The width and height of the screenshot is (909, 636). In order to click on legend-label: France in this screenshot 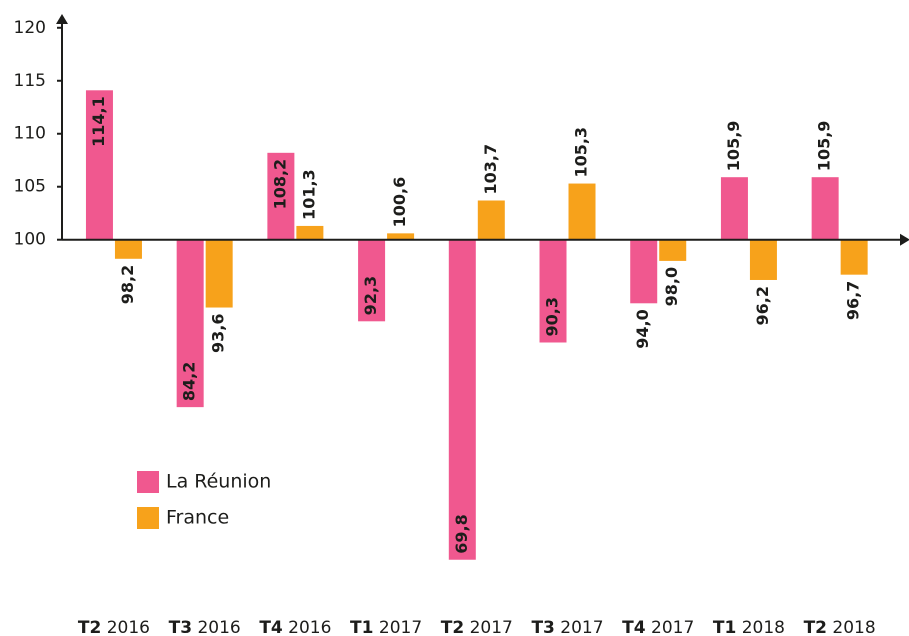, I will do `click(197, 518)`.